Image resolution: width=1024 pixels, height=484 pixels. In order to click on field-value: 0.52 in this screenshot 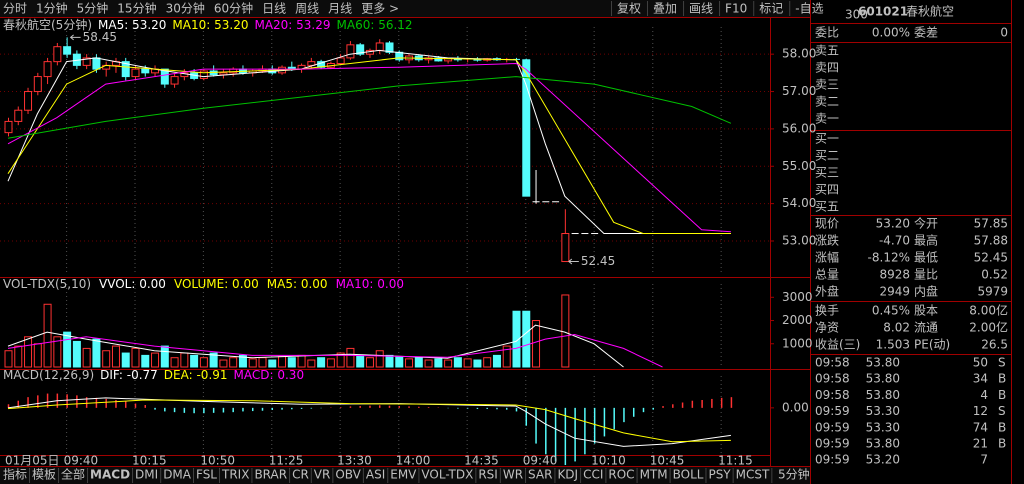, I will do `click(994, 275)`.